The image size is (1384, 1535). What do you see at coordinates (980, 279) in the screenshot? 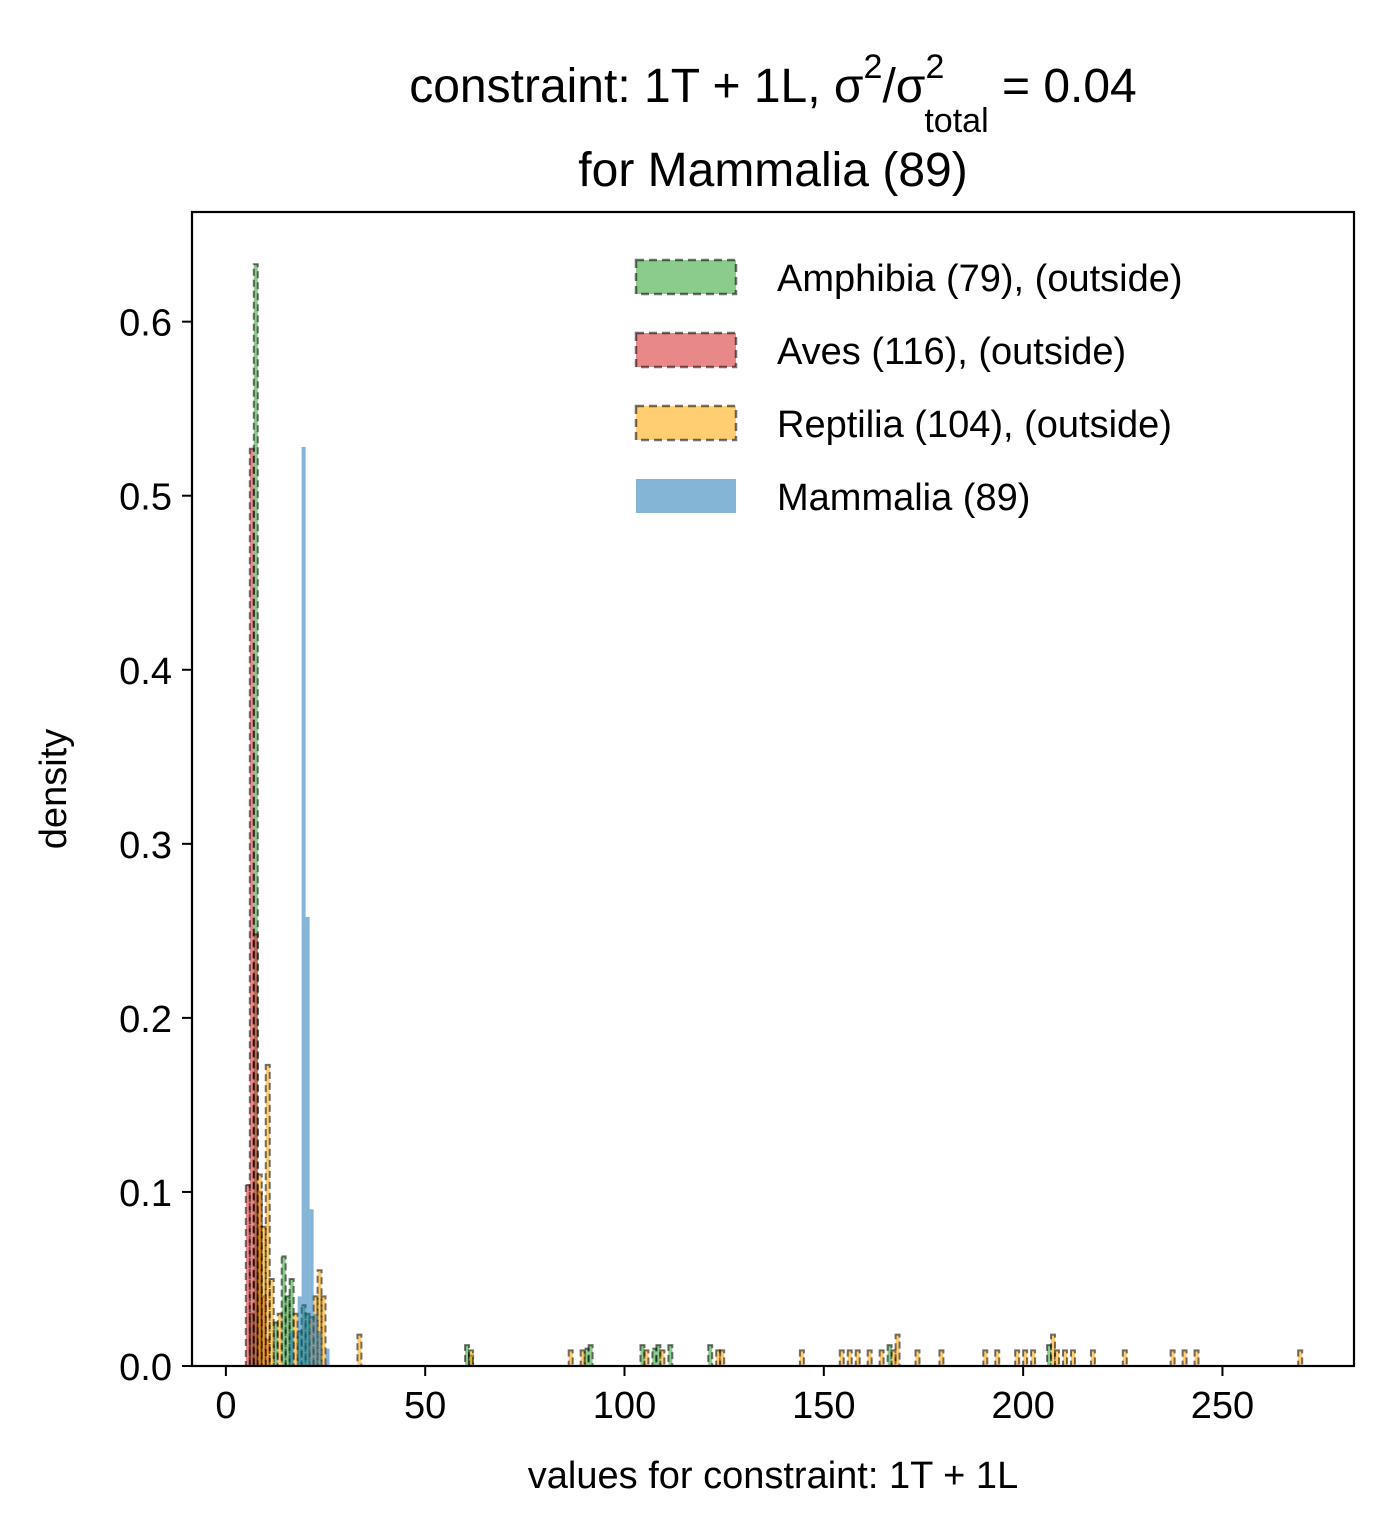
I see `legend-label: Amphibia (79), (outside)` at bounding box center [980, 279].